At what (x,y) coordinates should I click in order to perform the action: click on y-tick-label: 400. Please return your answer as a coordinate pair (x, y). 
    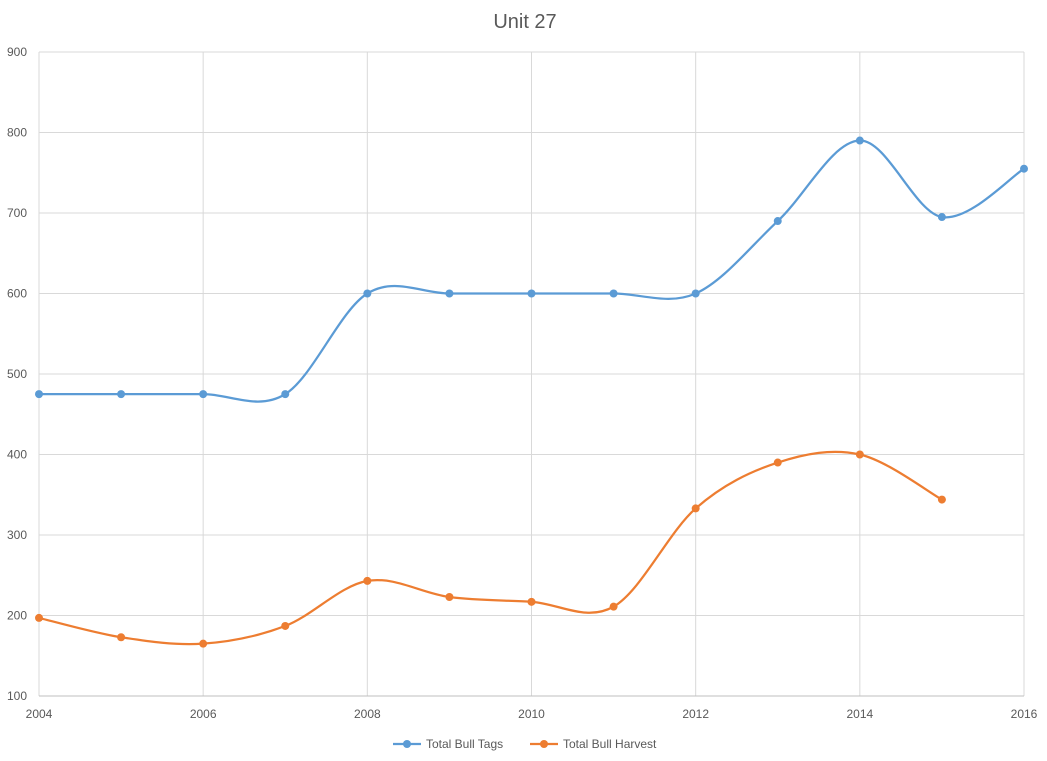
    Looking at the image, I should click on (17, 455).